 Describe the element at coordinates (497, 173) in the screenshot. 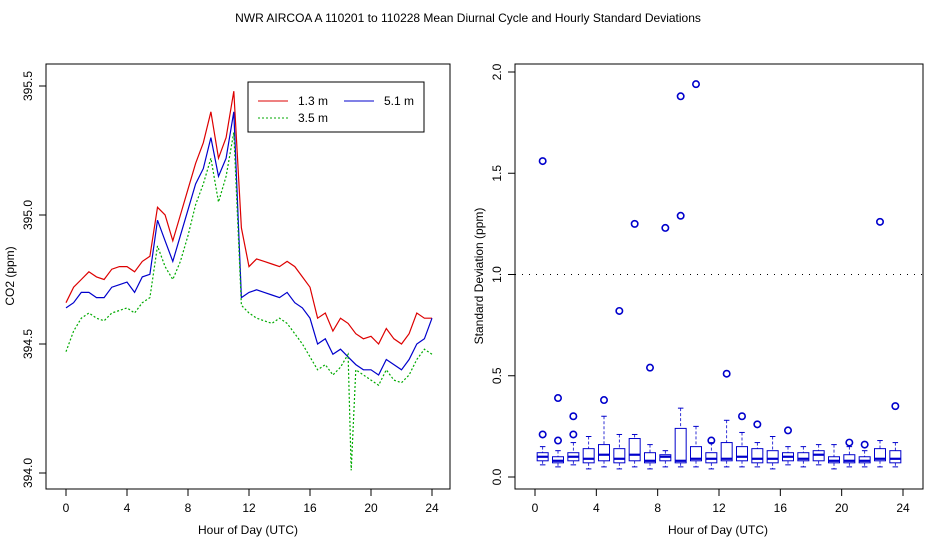

I see `right-y-tick-label: 1.5` at that location.